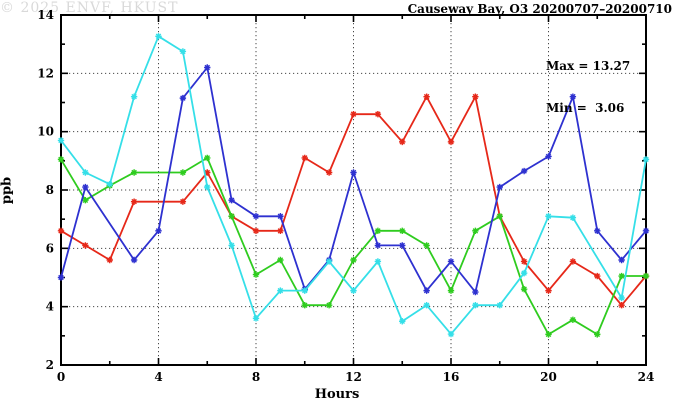 The width and height of the screenshot is (674, 409). What do you see at coordinates (539, 9) in the screenshot?
I see `chart-title: Causeway Bay, O3 20200707–20200710` at bounding box center [539, 9].